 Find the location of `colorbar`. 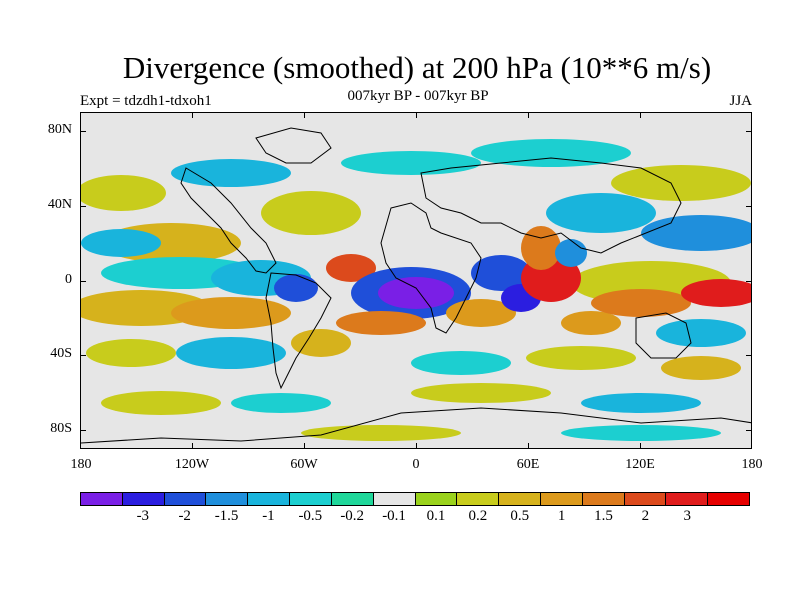

colorbar is located at coordinates (415, 499).